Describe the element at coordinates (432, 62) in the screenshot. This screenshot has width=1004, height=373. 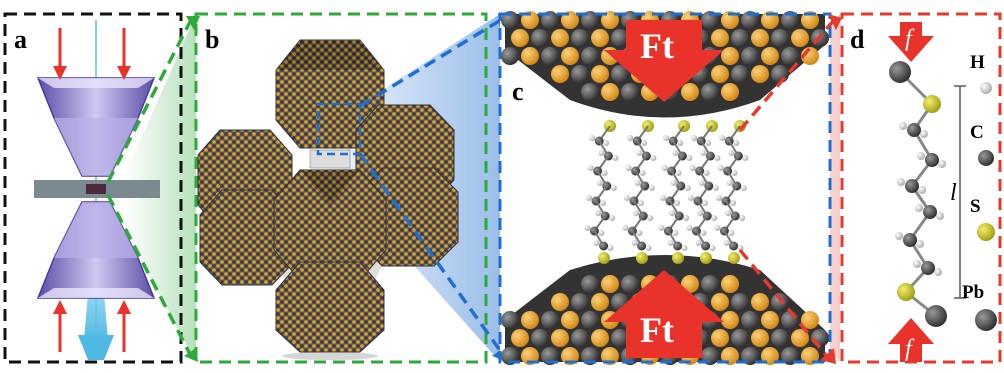
I see `zoom-line-b-c-top` at that location.